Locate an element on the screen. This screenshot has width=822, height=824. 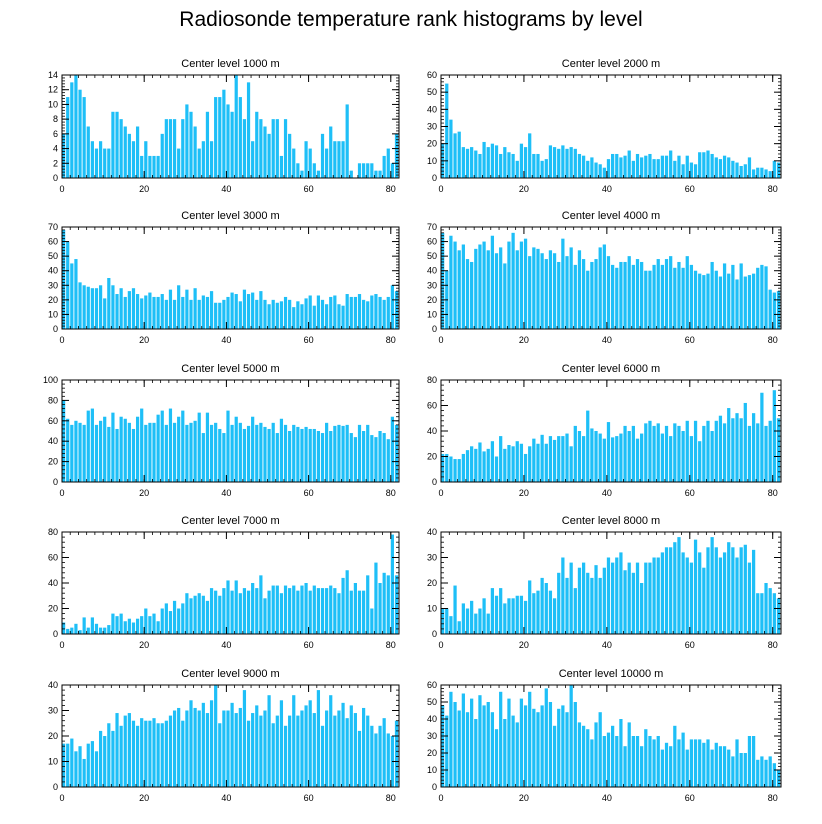
x-tick-label: 40 is located at coordinates (226, 798).